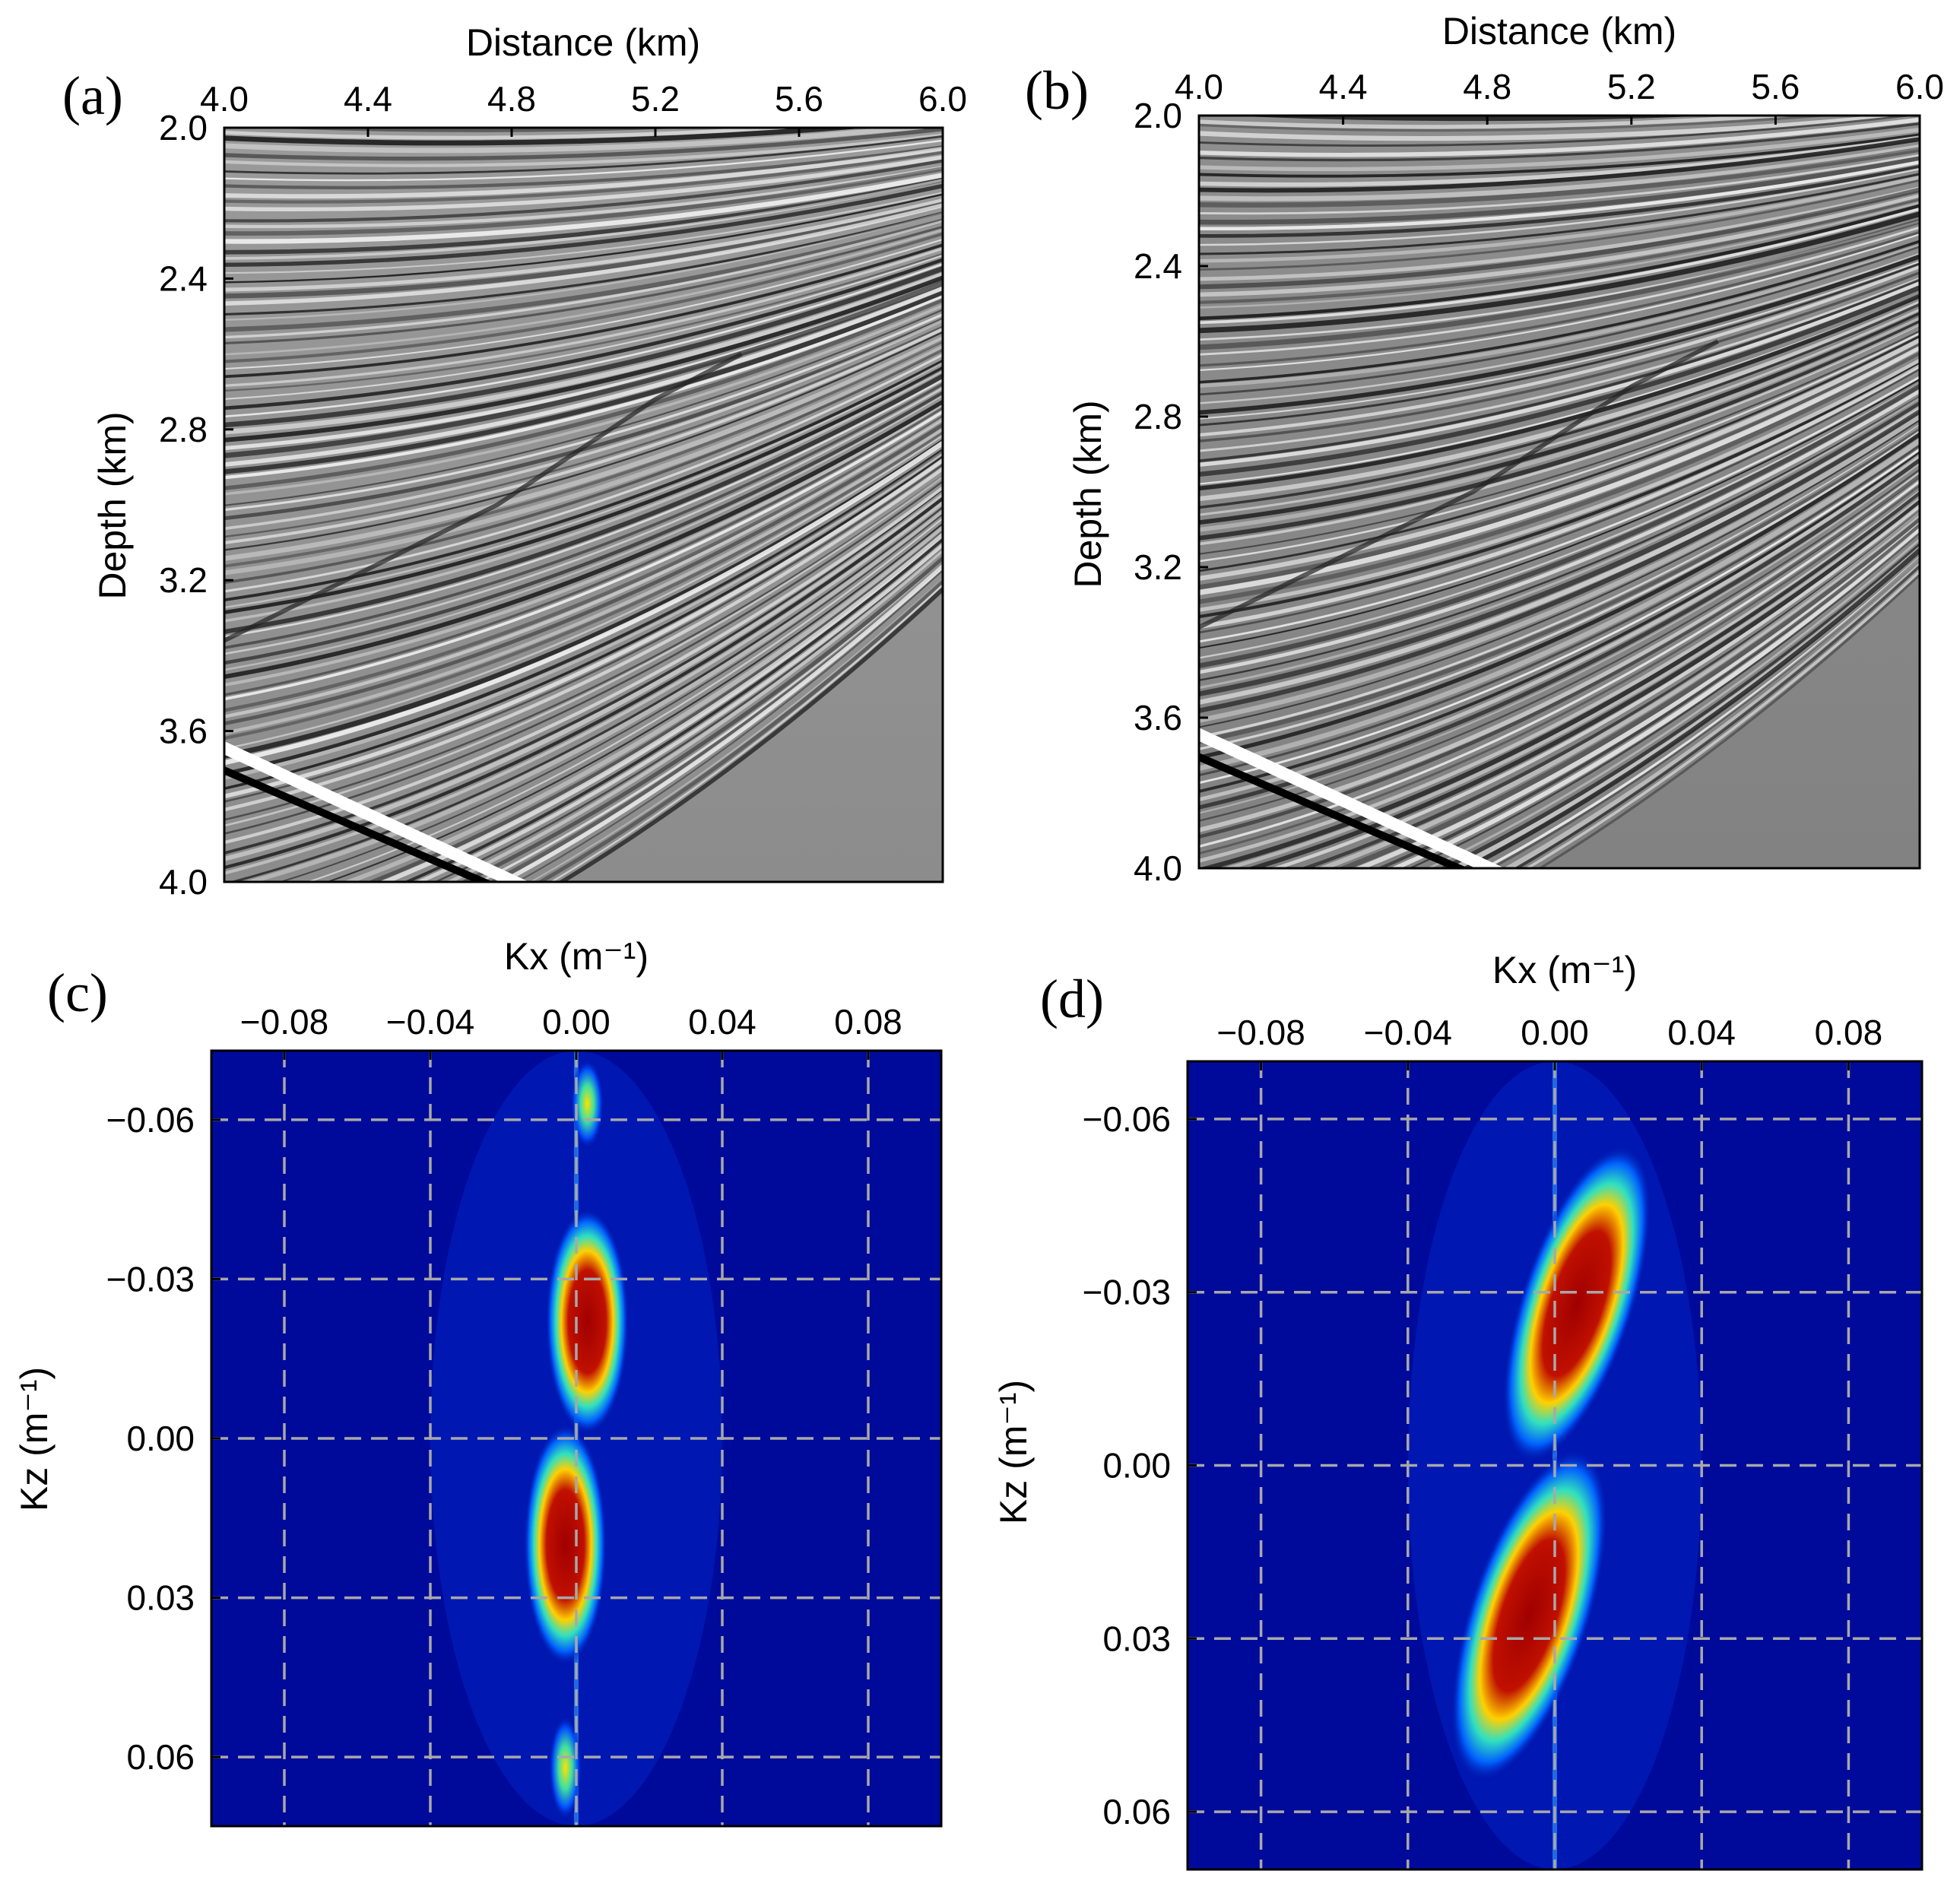  I want to click on energy-lobe-upper, so click(587, 1321).